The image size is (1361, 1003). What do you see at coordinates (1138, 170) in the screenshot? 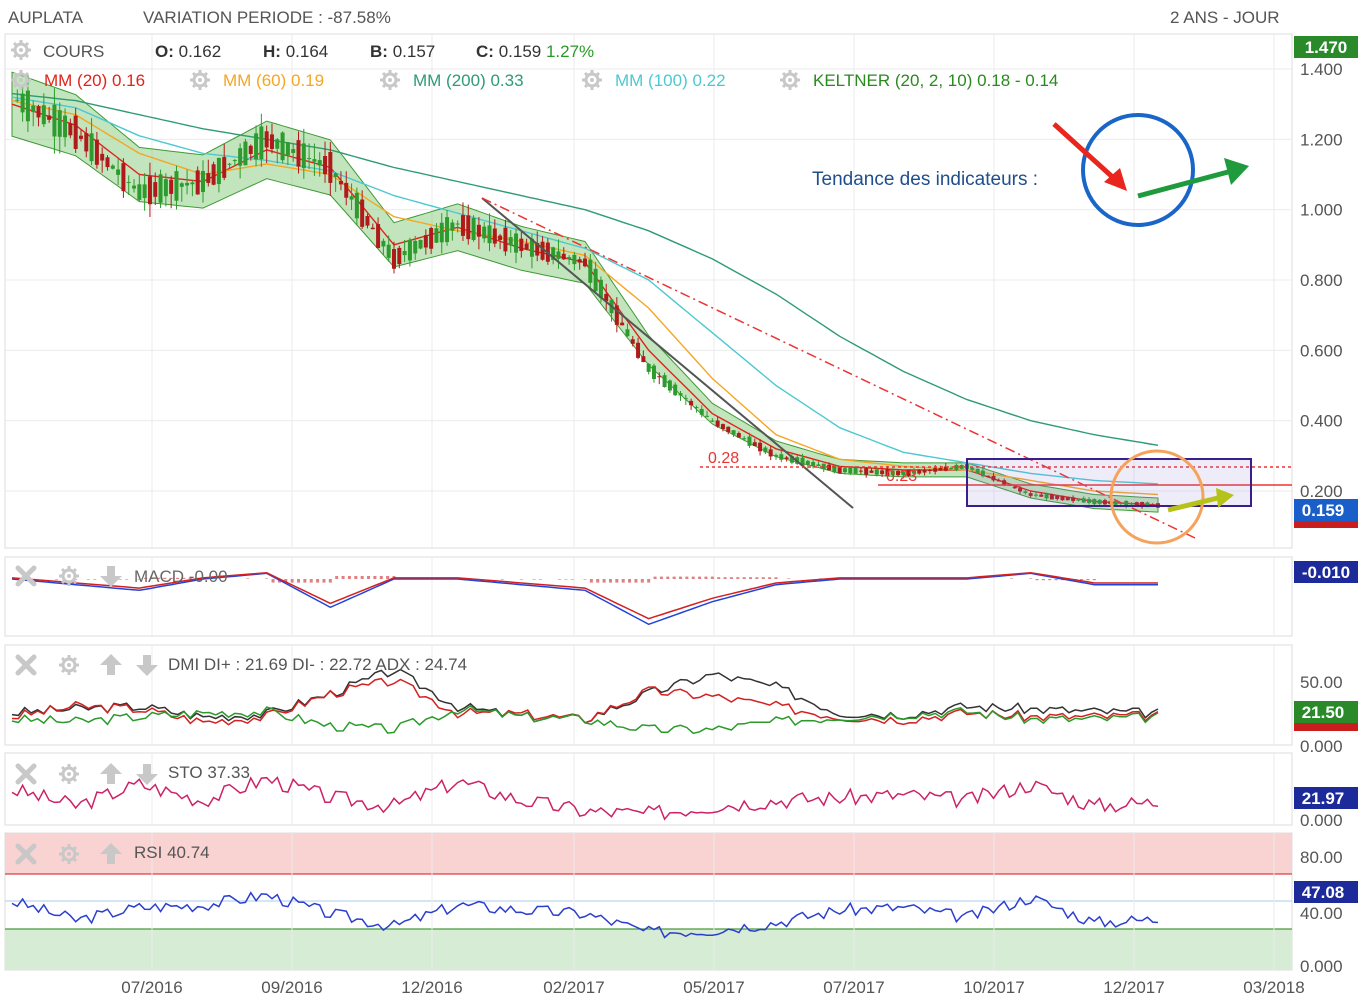
I see `trend-circle` at bounding box center [1138, 170].